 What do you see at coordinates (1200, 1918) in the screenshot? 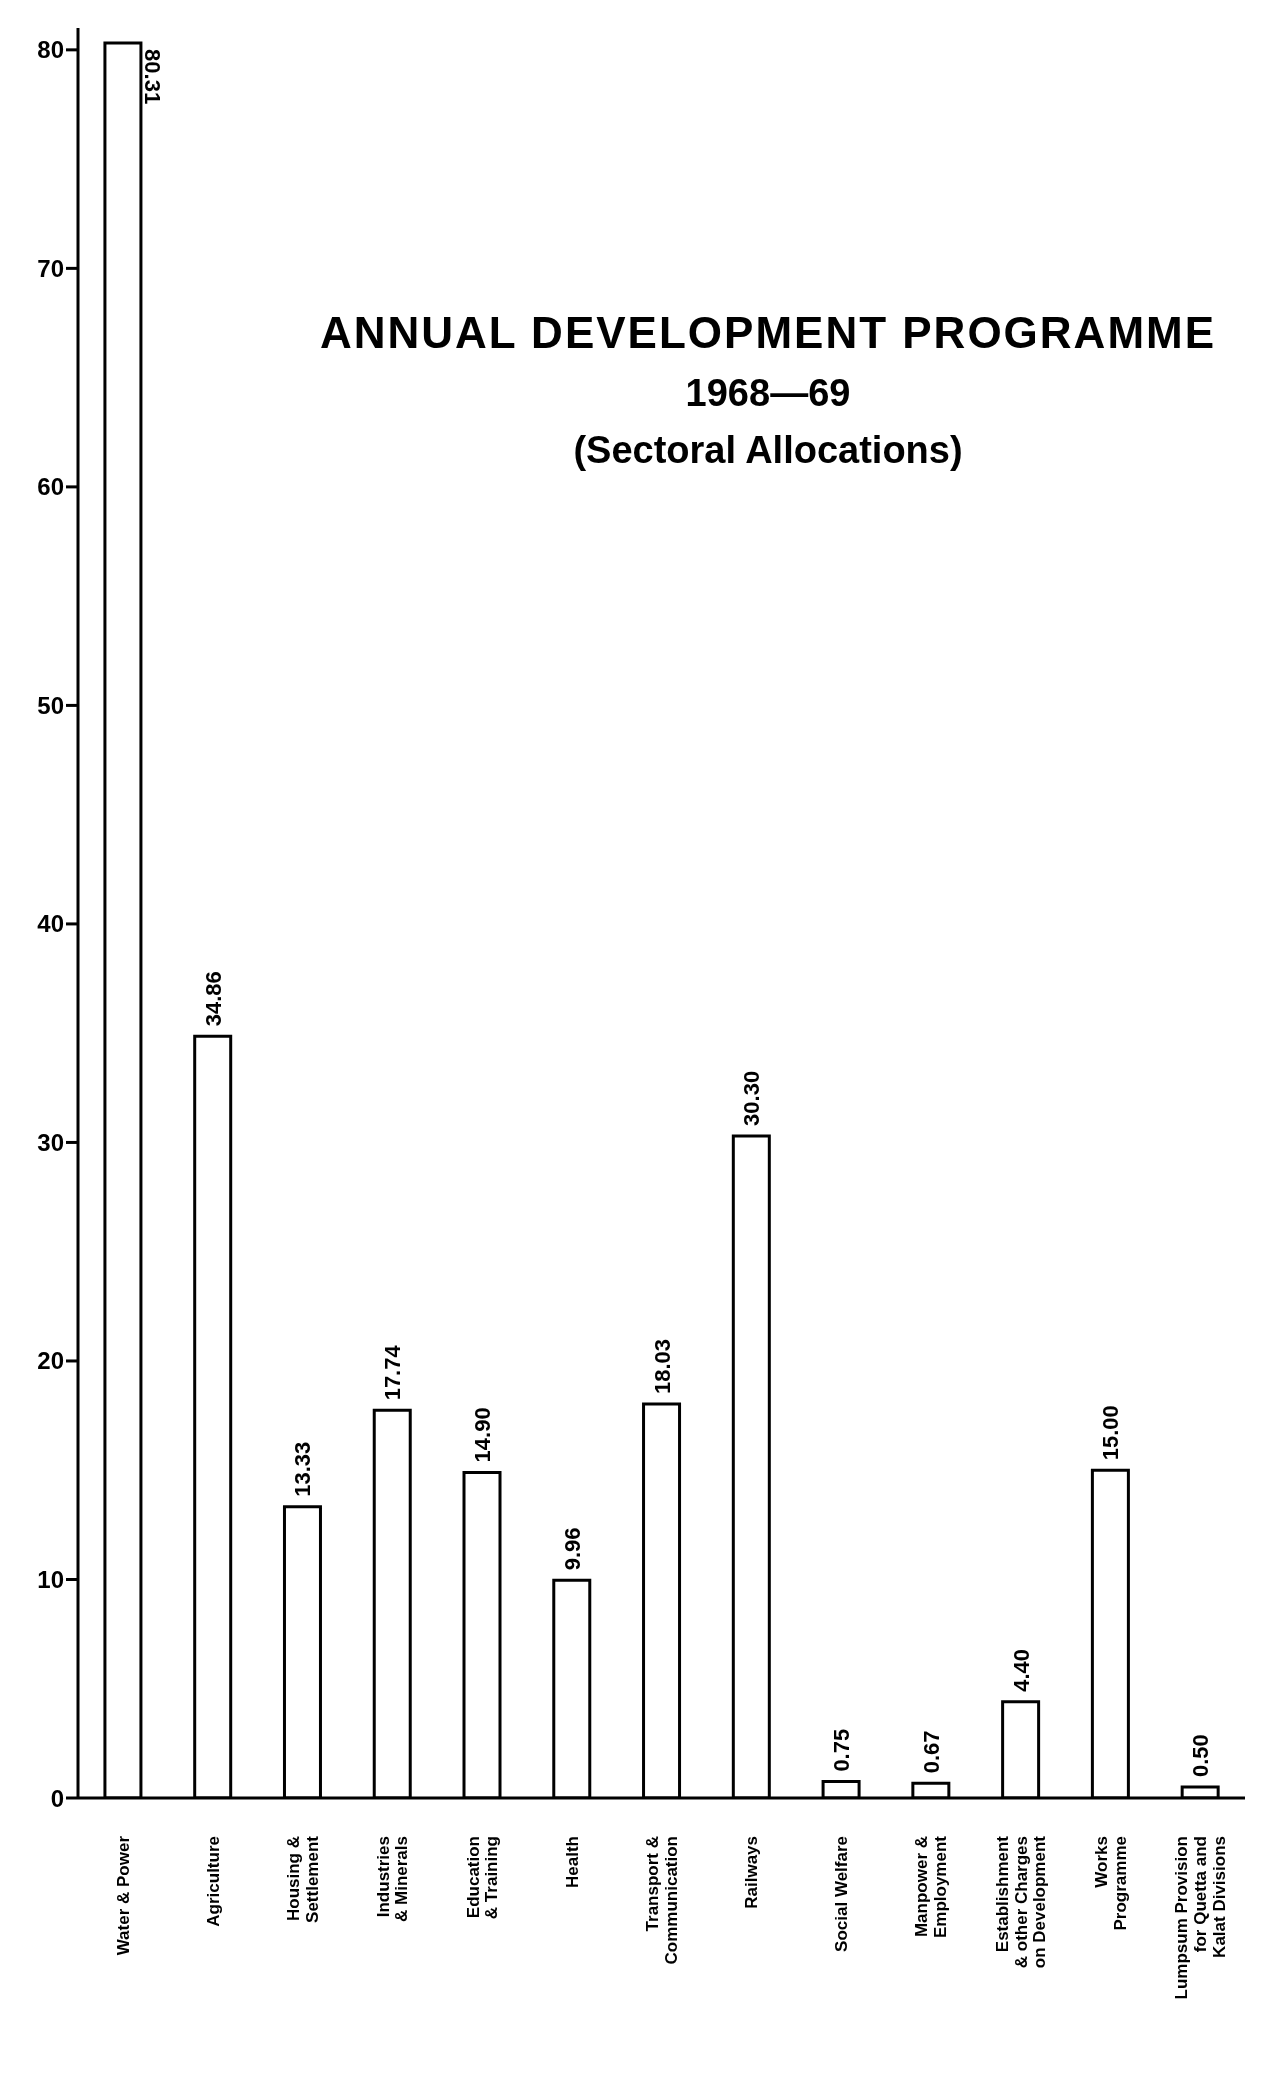
I see `x-tick-label: Lumpsum Provision for Quetta and Kalat Divisions` at bounding box center [1200, 1918].